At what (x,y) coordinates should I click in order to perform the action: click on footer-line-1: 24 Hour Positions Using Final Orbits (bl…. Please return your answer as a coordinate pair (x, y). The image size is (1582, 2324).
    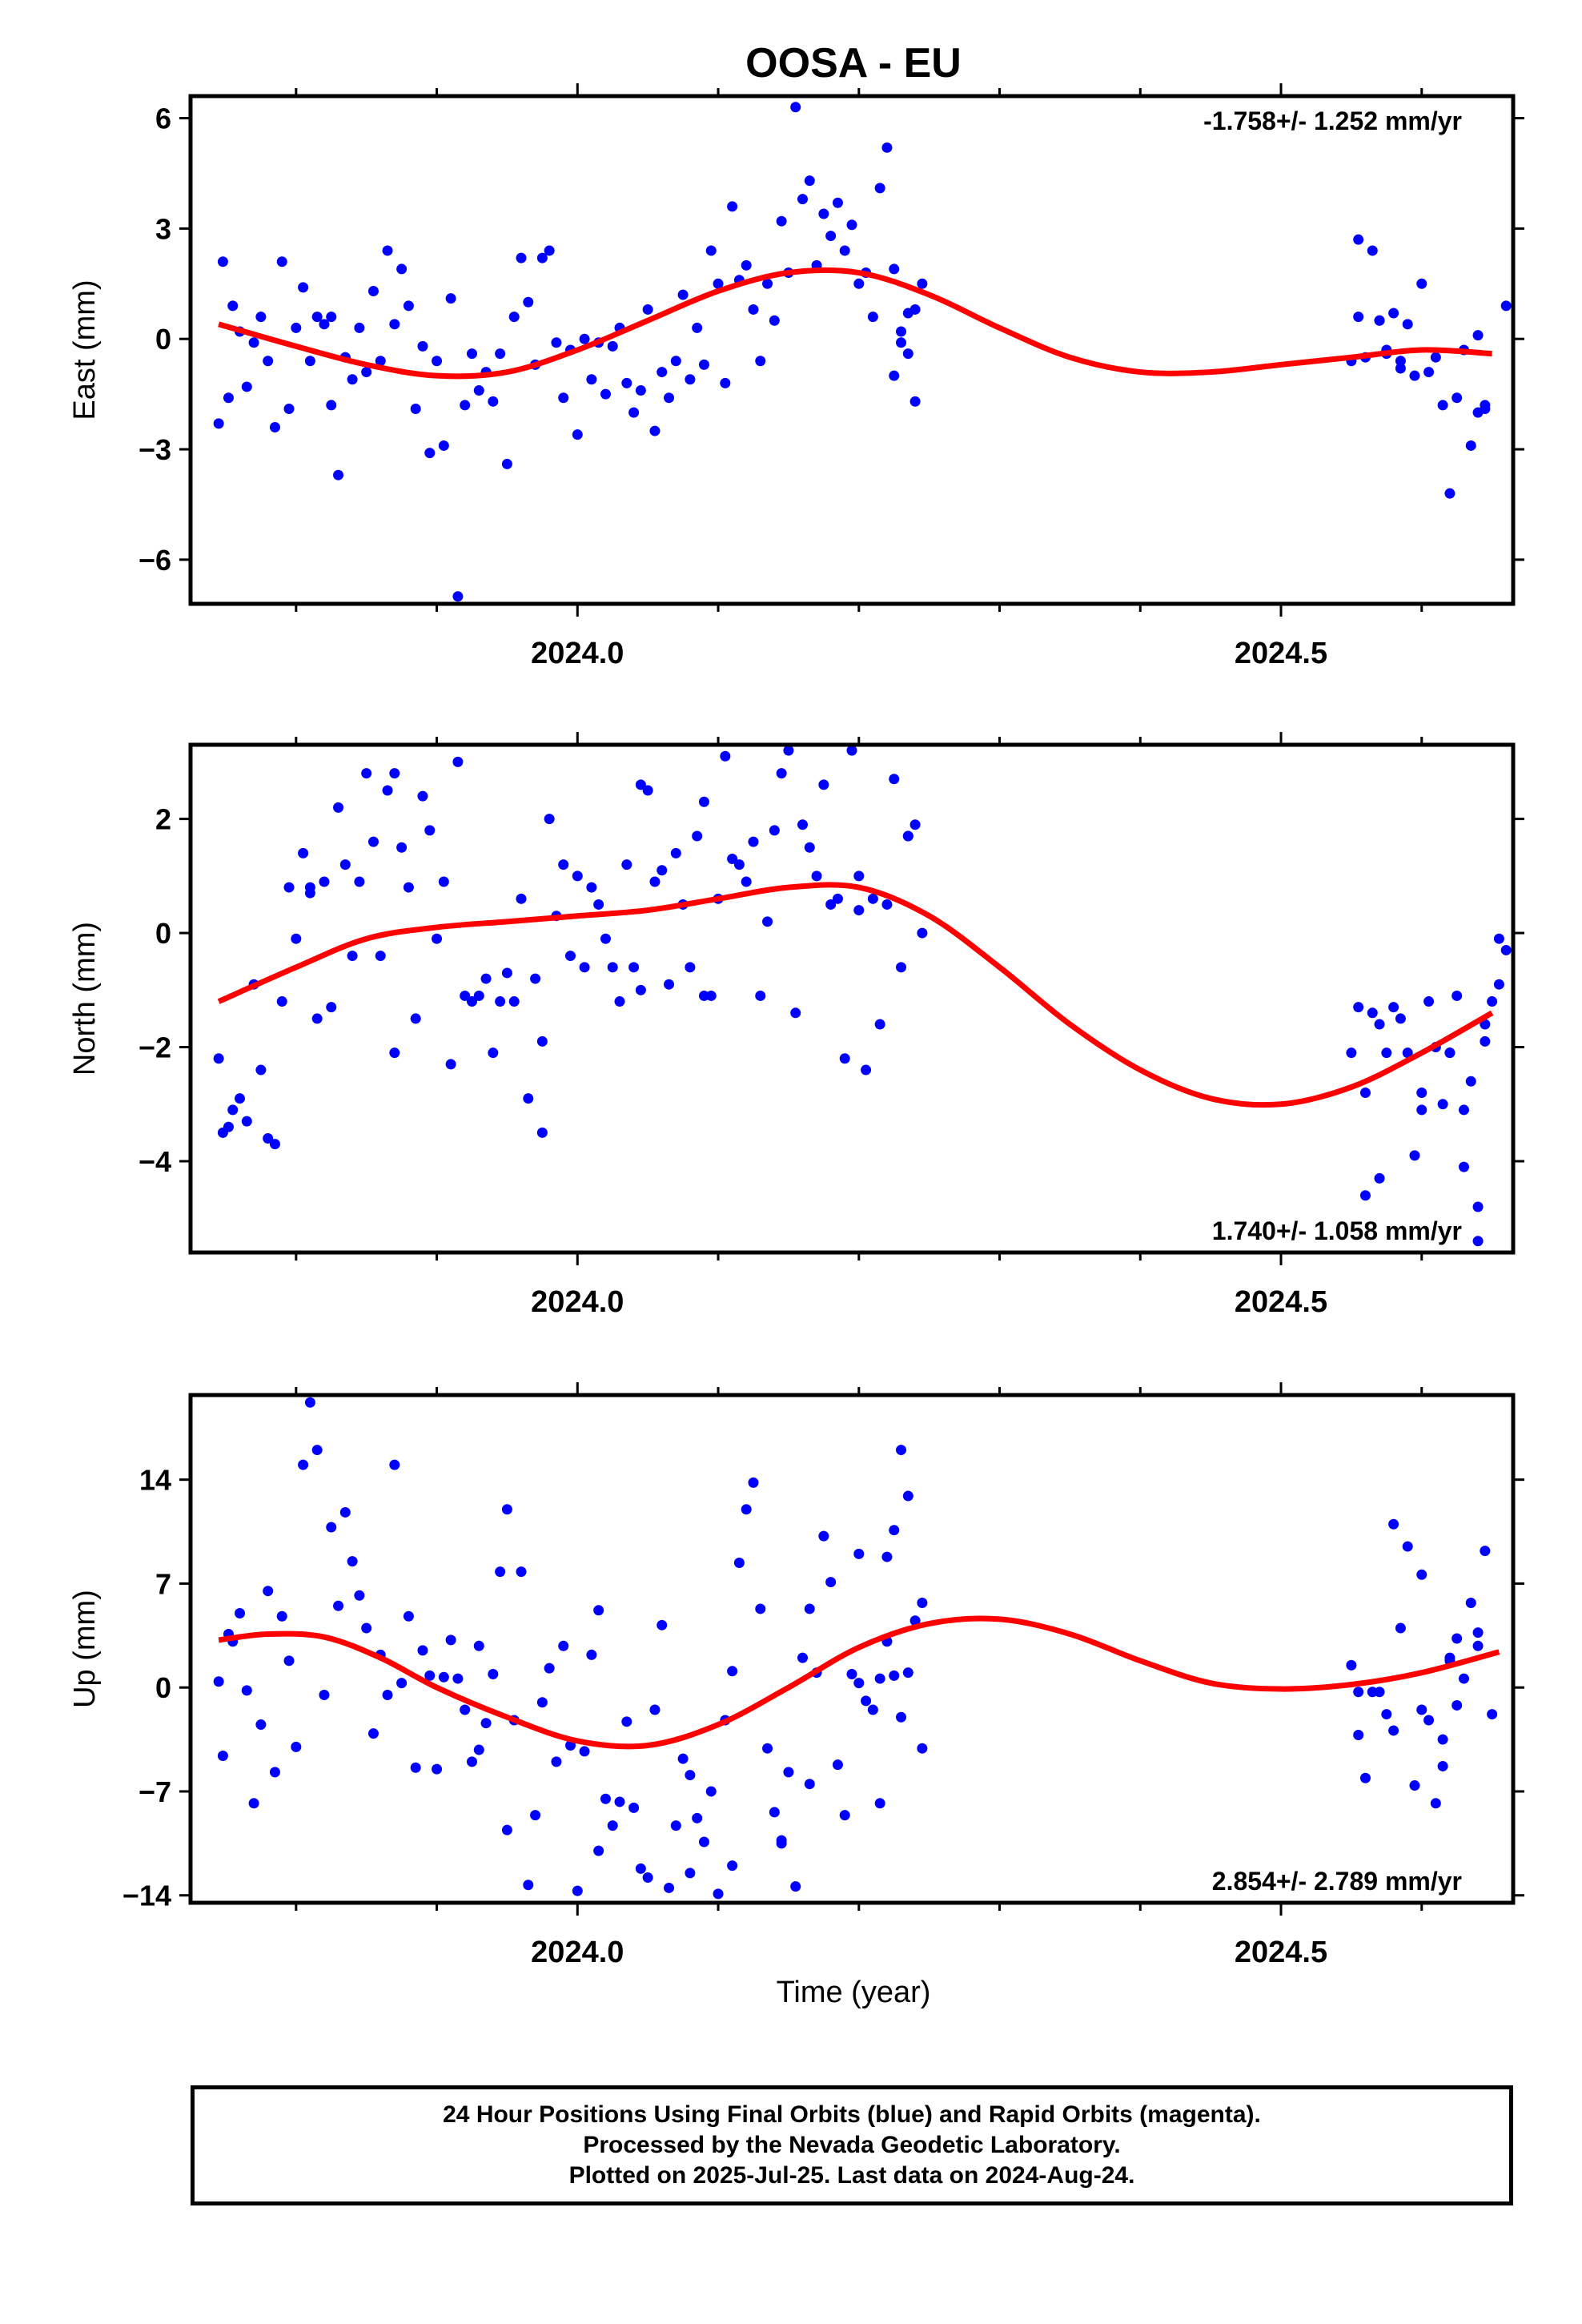
    Looking at the image, I should click on (852, 2114).